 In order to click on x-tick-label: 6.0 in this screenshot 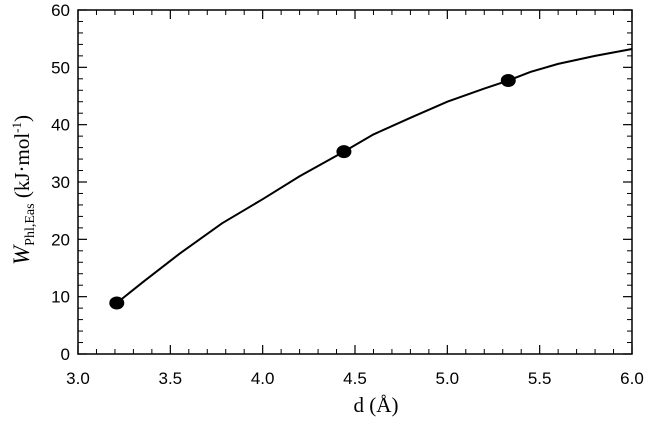, I will do `click(632, 378)`.